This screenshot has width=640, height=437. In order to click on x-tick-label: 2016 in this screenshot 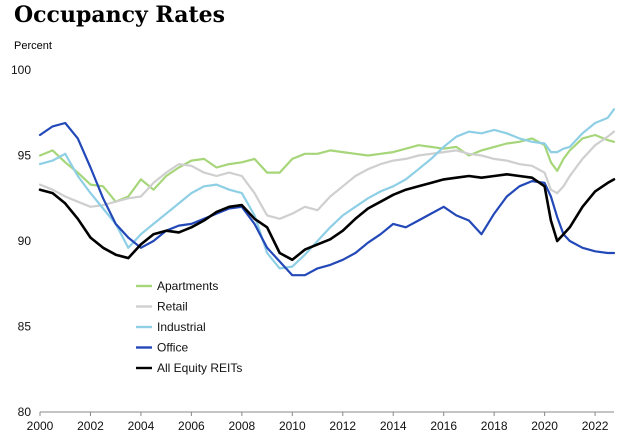, I will do `click(443, 426)`.